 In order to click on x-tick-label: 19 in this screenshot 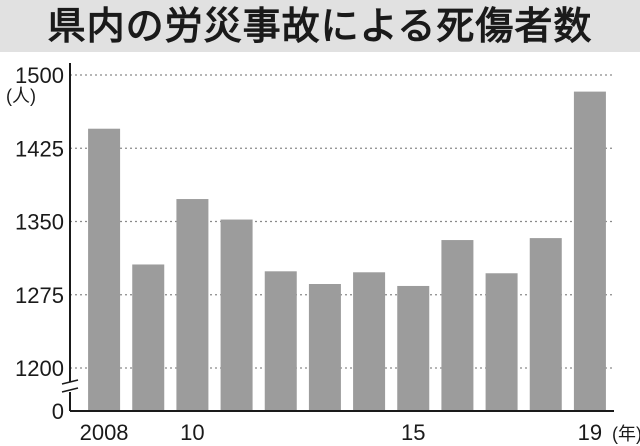, I will do `click(590, 432)`.